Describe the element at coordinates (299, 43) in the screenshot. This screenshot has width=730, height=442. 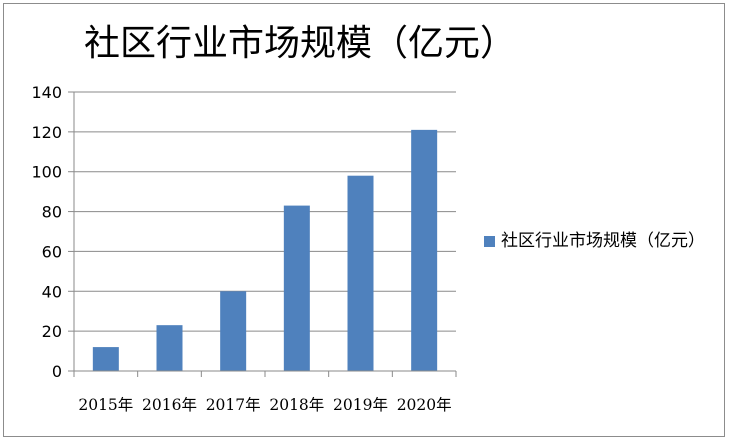
I see `chart-title: 社区行业市场规模（亿元）` at that location.